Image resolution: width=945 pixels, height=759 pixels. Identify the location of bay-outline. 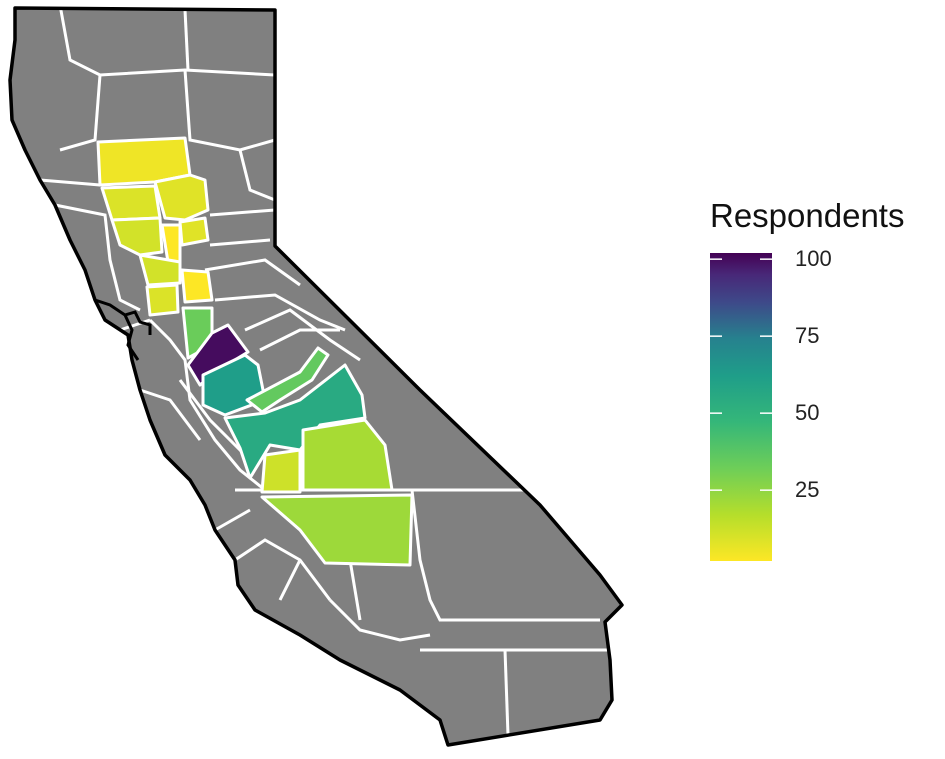
(123, 329).